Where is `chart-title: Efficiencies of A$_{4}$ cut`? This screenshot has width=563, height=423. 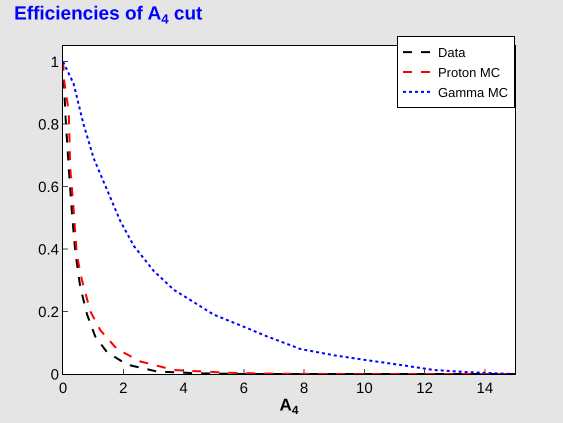 chart-title: Efficiencies of A$_{4}$ cut is located at coordinates (109, 15).